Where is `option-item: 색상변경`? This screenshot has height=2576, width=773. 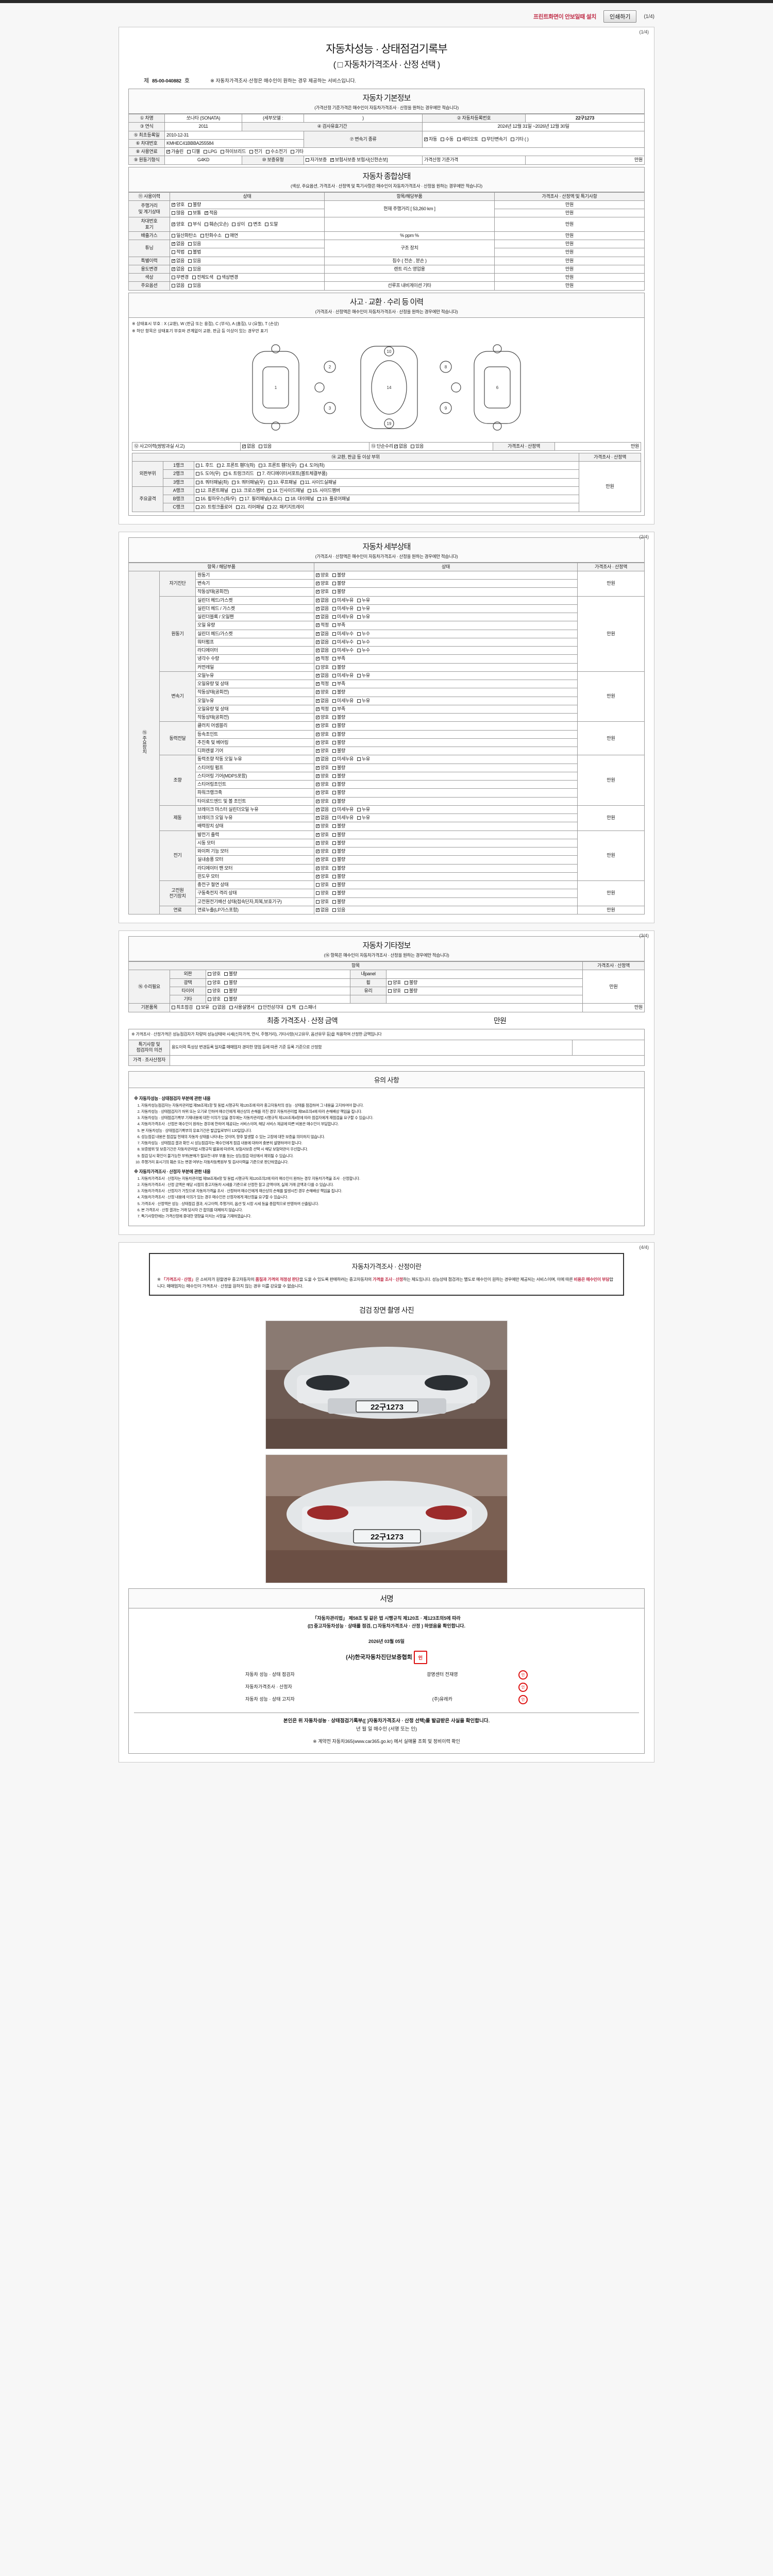
option-item: 색상변경 is located at coordinates (227, 277).